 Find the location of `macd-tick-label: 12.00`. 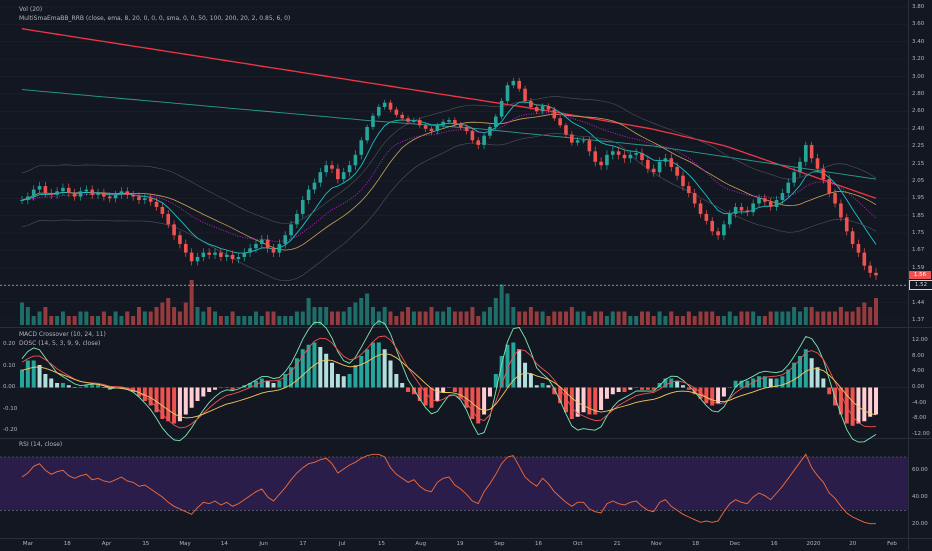

macd-tick-label: 12.00 is located at coordinates (920, 340).